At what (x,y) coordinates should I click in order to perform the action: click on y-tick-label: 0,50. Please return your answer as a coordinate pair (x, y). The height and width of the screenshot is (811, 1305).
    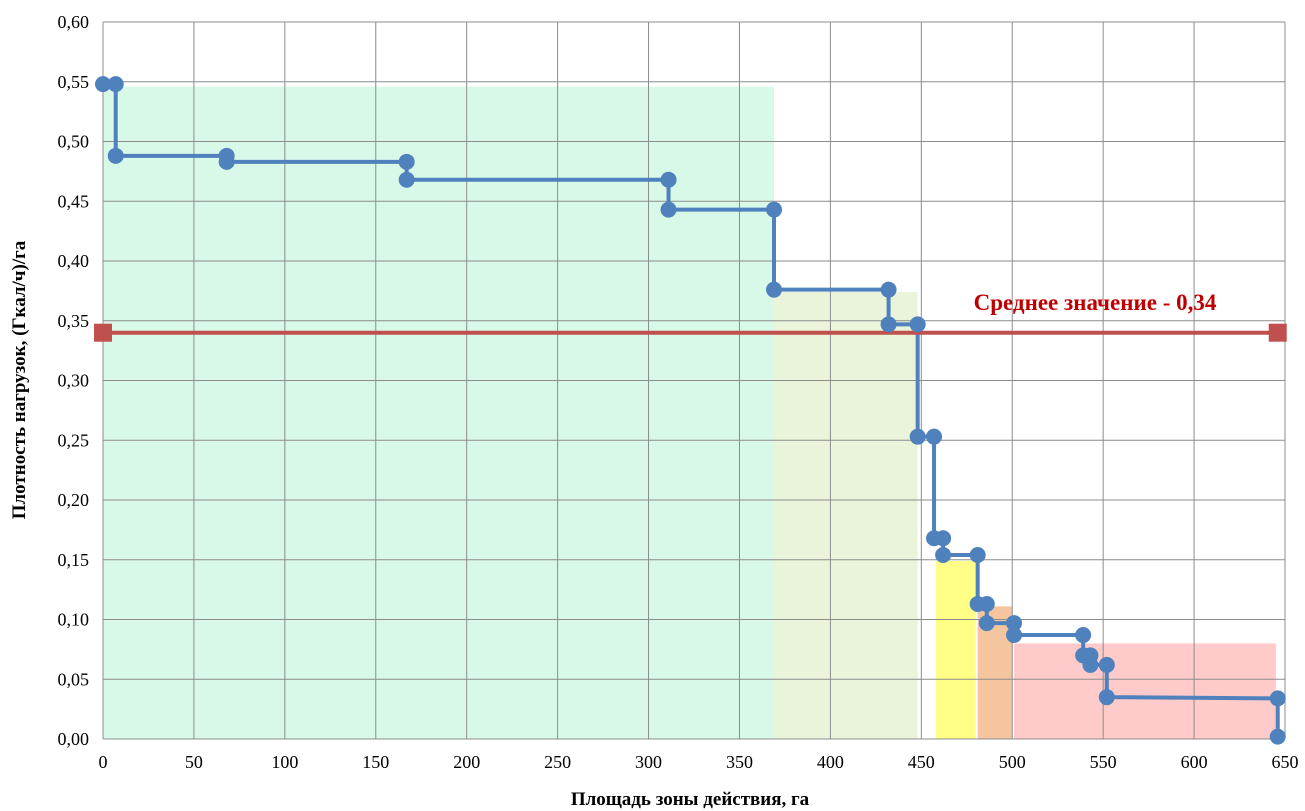
    Looking at the image, I should click on (74, 142).